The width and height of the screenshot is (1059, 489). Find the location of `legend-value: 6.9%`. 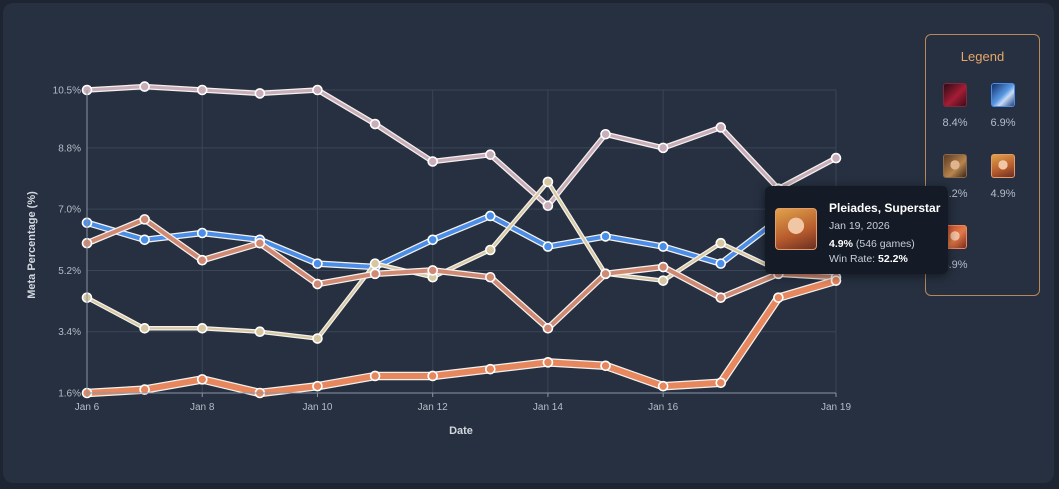

legend-value: 6.9% is located at coordinates (1003, 123).